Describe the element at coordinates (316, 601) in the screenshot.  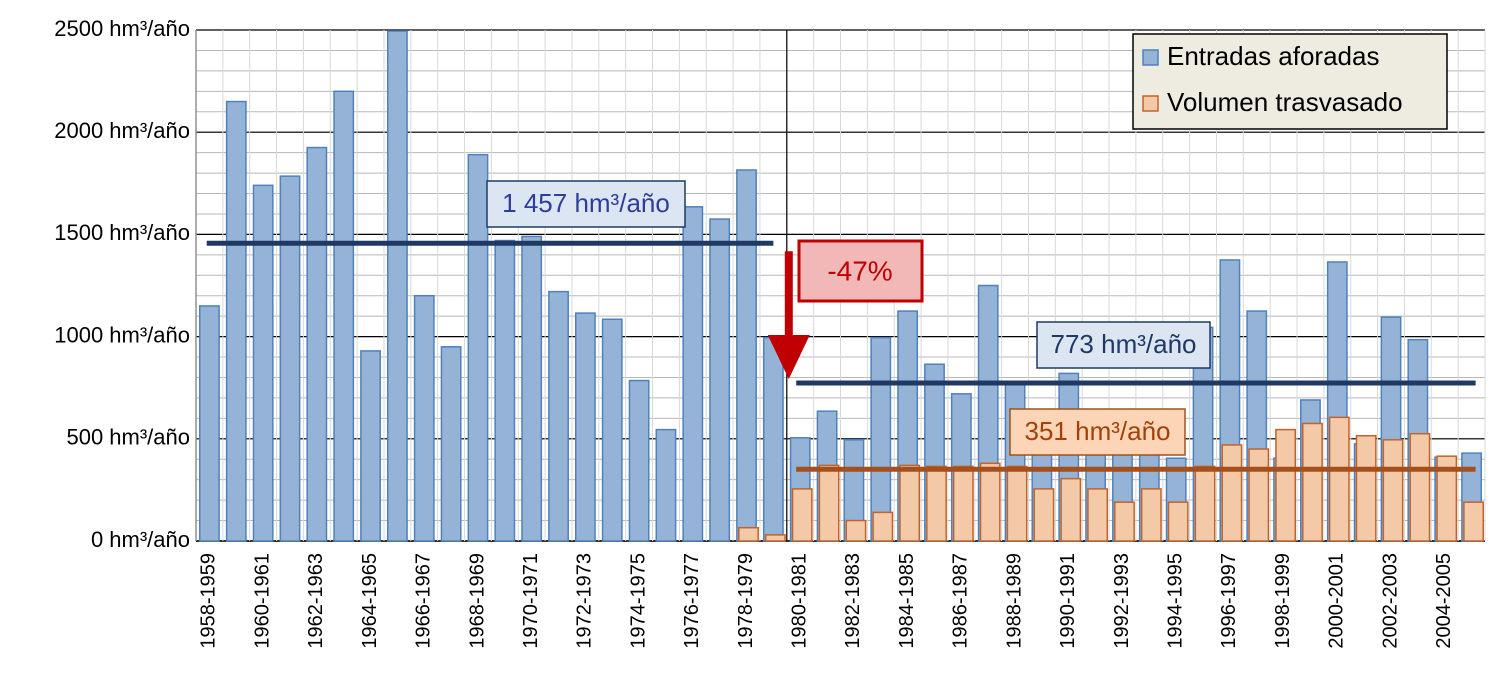
I see `x-tick-label: 1962-1963` at that location.